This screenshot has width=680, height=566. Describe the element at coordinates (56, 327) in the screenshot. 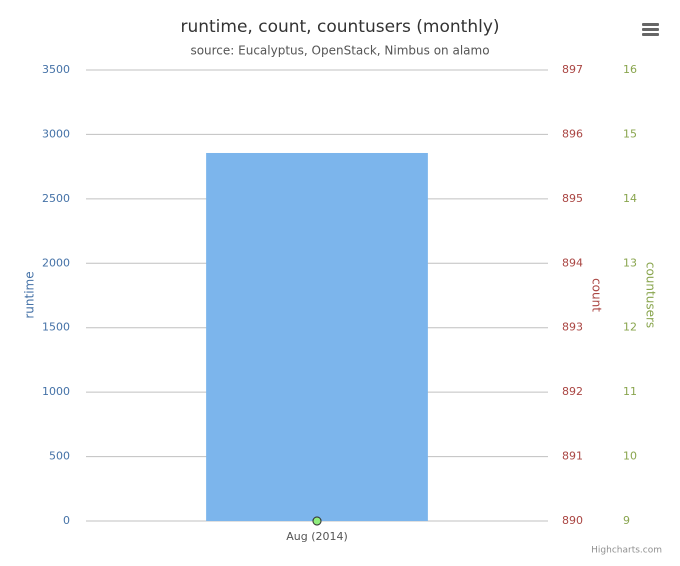

I see `y-tick-label: 1500` at that location.